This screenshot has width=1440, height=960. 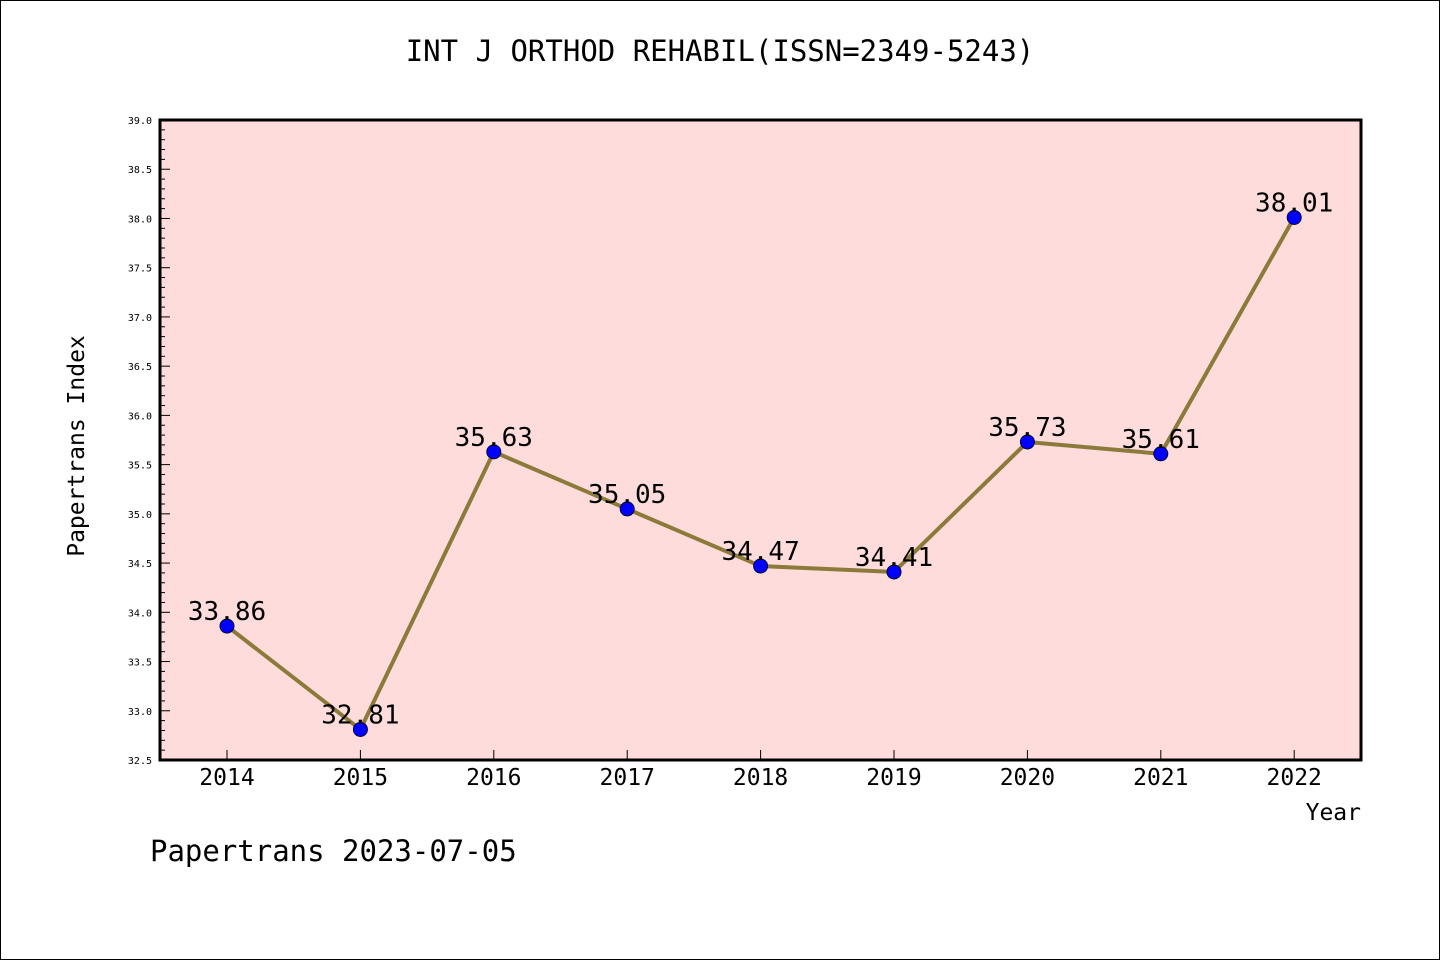 I want to click on y-tick-label: 32.5, so click(x=140, y=761).